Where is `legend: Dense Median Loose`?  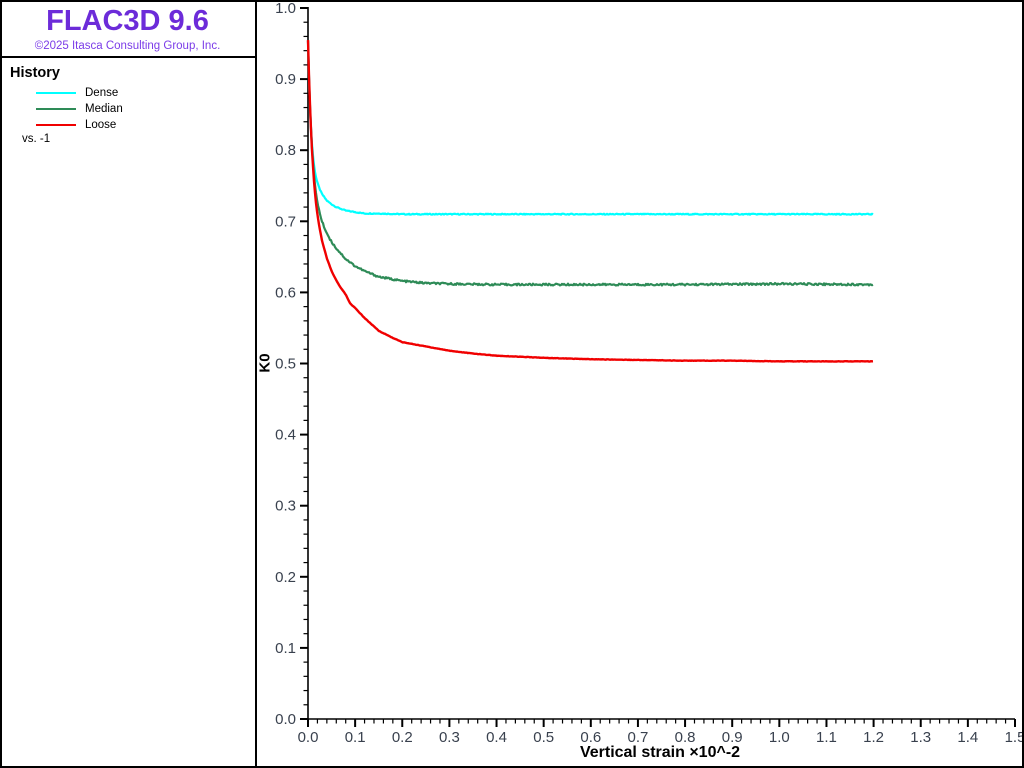 legend: Dense Median Loose is located at coordinates (127, 109).